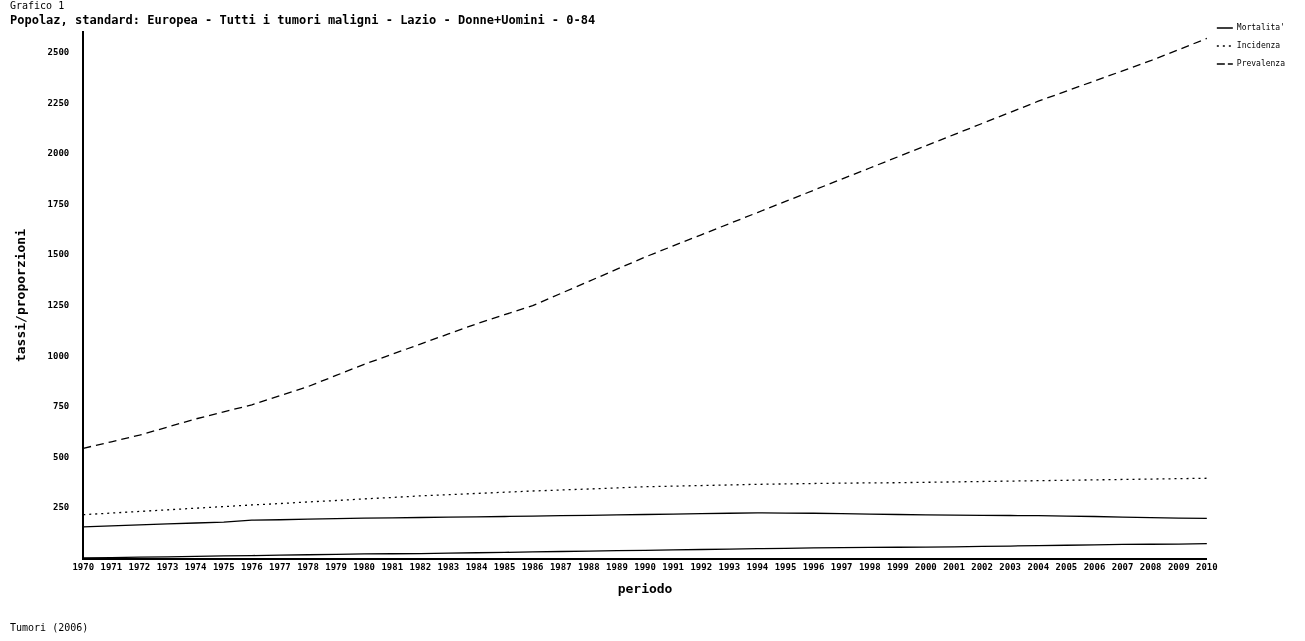 The height and width of the screenshot is (641, 1305). Describe the element at coordinates (336, 567) in the screenshot. I see `x-tick-label: 1979` at that location.